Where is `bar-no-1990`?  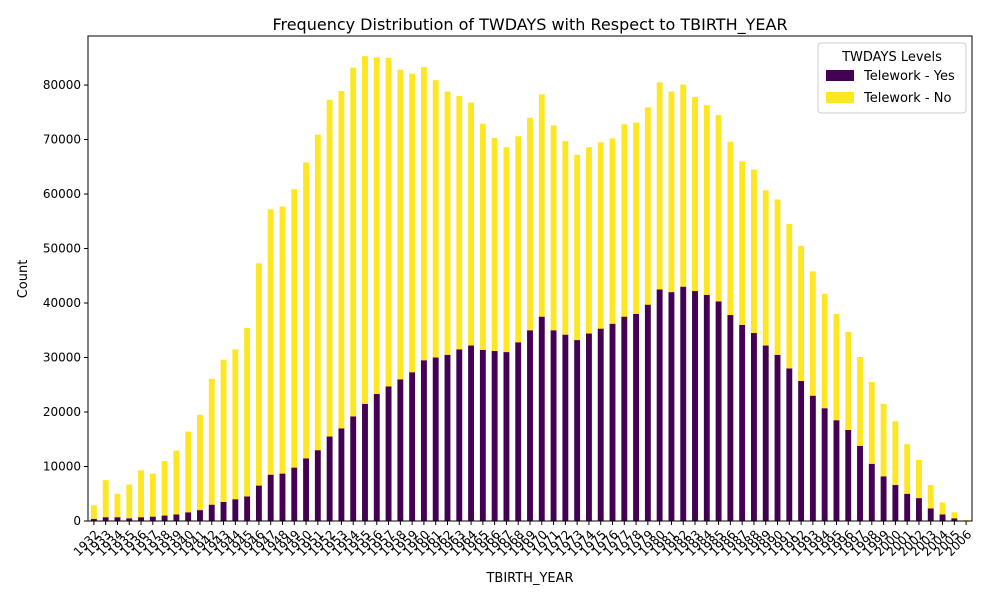
bar-no-1990 is located at coordinates (777, 277).